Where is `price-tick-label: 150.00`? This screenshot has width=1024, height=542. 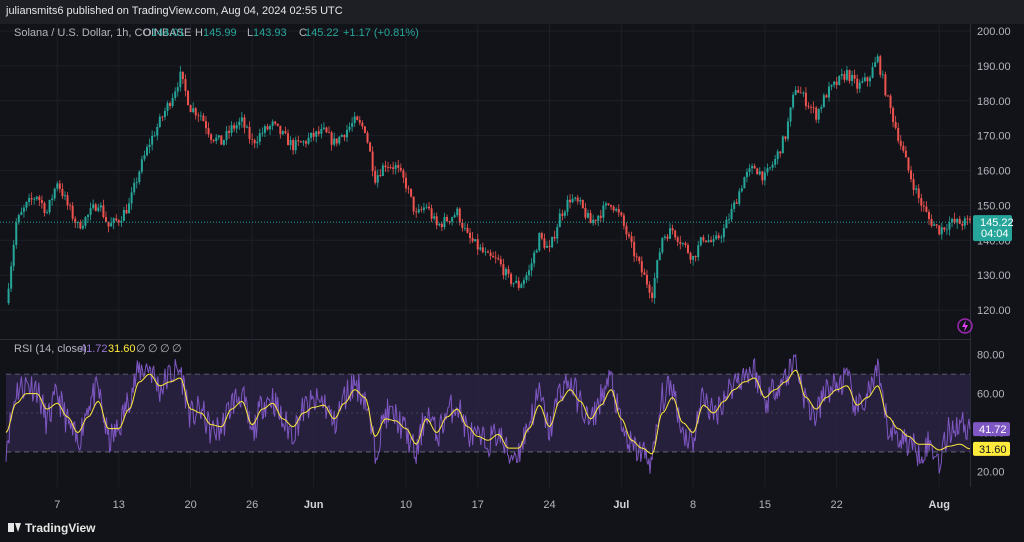 price-tick-label: 150.00 is located at coordinates (994, 206).